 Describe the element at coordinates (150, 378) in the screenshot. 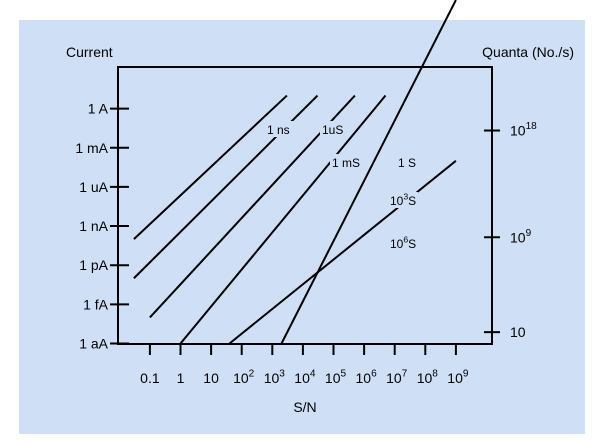

I see `x-tick-label: 0.1` at that location.